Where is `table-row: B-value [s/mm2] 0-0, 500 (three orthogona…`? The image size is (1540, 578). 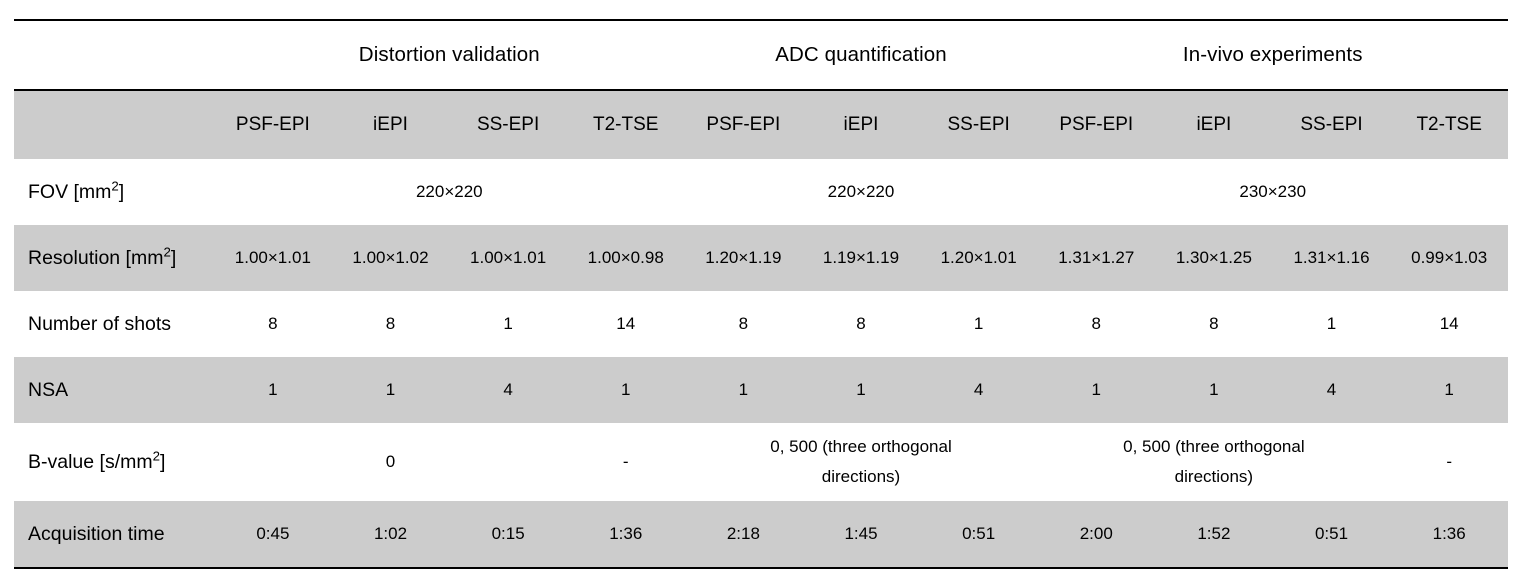
table-row: B-value [s/mm2] 0-0, 500 (three orthogona… is located at coordinates (761, 462).